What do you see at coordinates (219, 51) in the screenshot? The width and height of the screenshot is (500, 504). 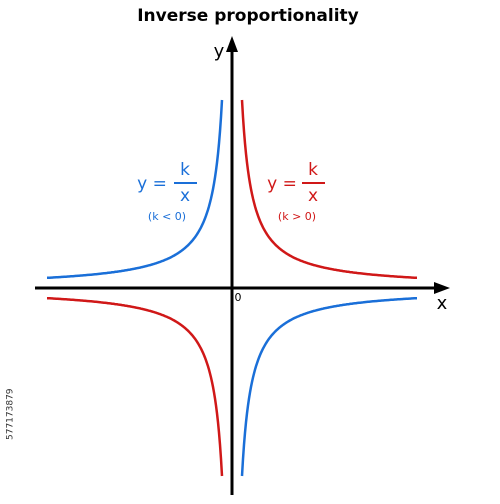 I see `y-axis-label: y` at bounding box center [219, 51].